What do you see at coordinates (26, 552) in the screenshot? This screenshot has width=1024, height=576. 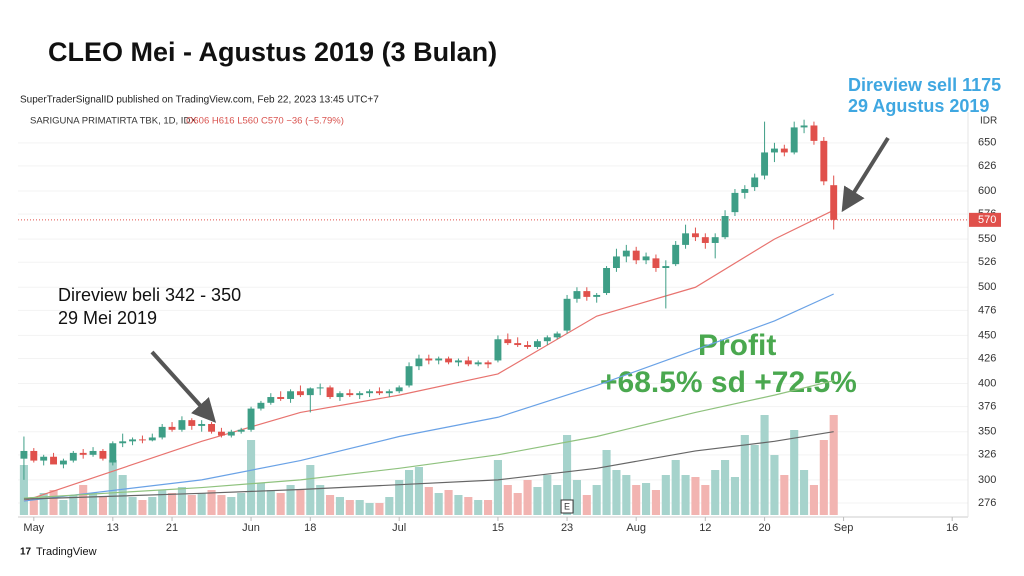 I see `brand-logo: 17` at bounding box center [26, 552].